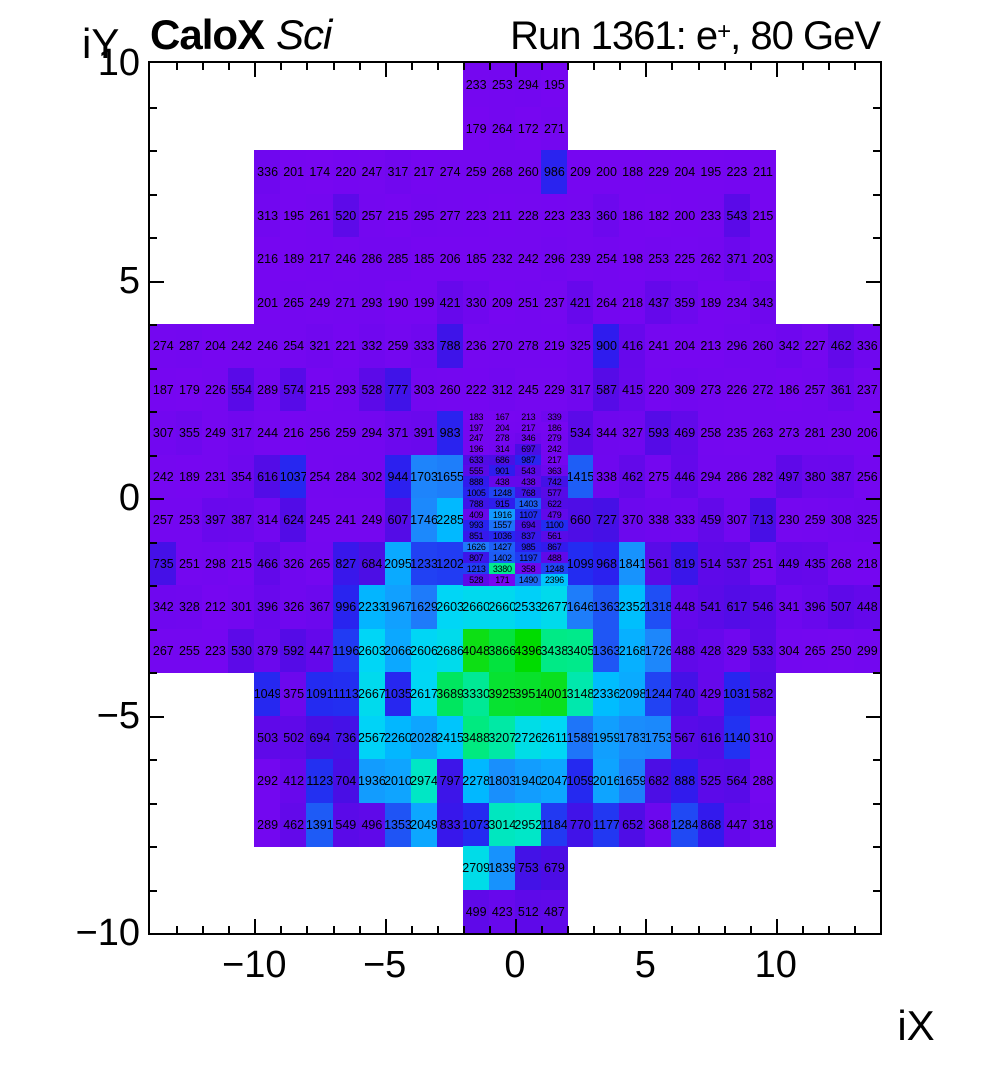  I want to click on heatmap-cell: 2260, so click(398, 737).